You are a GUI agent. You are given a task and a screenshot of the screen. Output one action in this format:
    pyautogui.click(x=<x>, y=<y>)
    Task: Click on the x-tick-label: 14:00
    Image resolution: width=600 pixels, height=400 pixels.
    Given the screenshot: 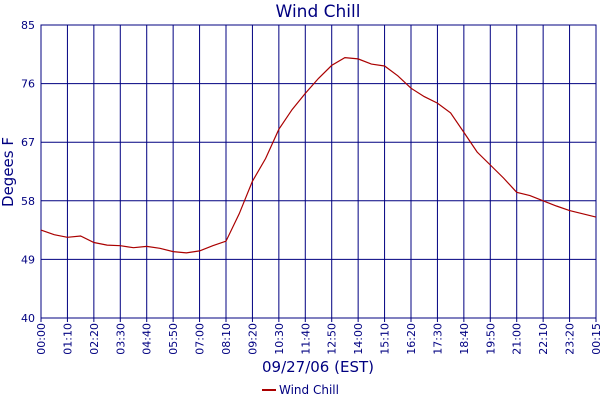 What is the action you would take?
    pyautogui.click(x=358, y=339)
    